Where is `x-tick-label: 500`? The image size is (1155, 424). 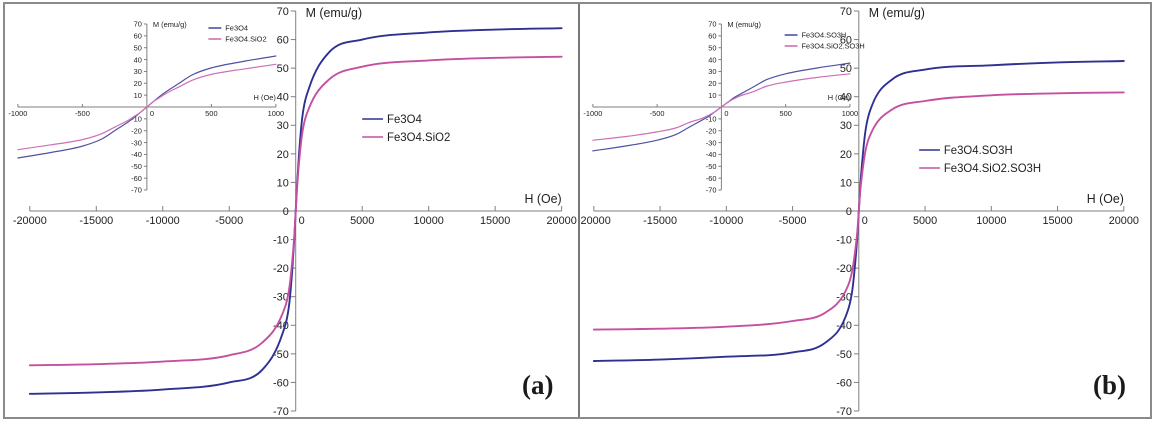
x-tick-label: 500 is located at coordinates (211, 113).